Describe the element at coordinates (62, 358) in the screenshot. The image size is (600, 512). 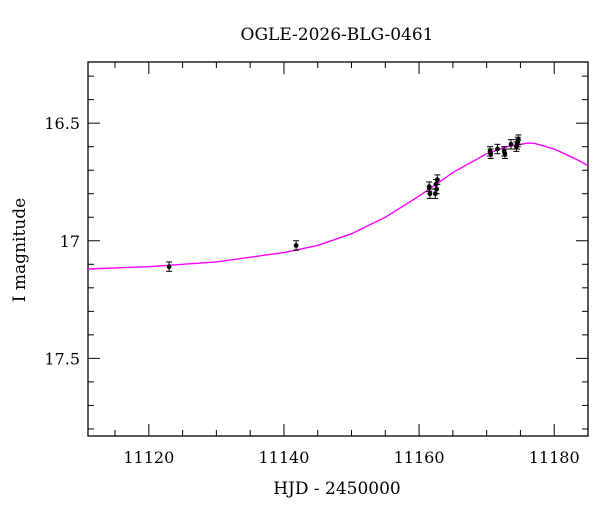
I see `y-tick-label: 17.5` at that location.